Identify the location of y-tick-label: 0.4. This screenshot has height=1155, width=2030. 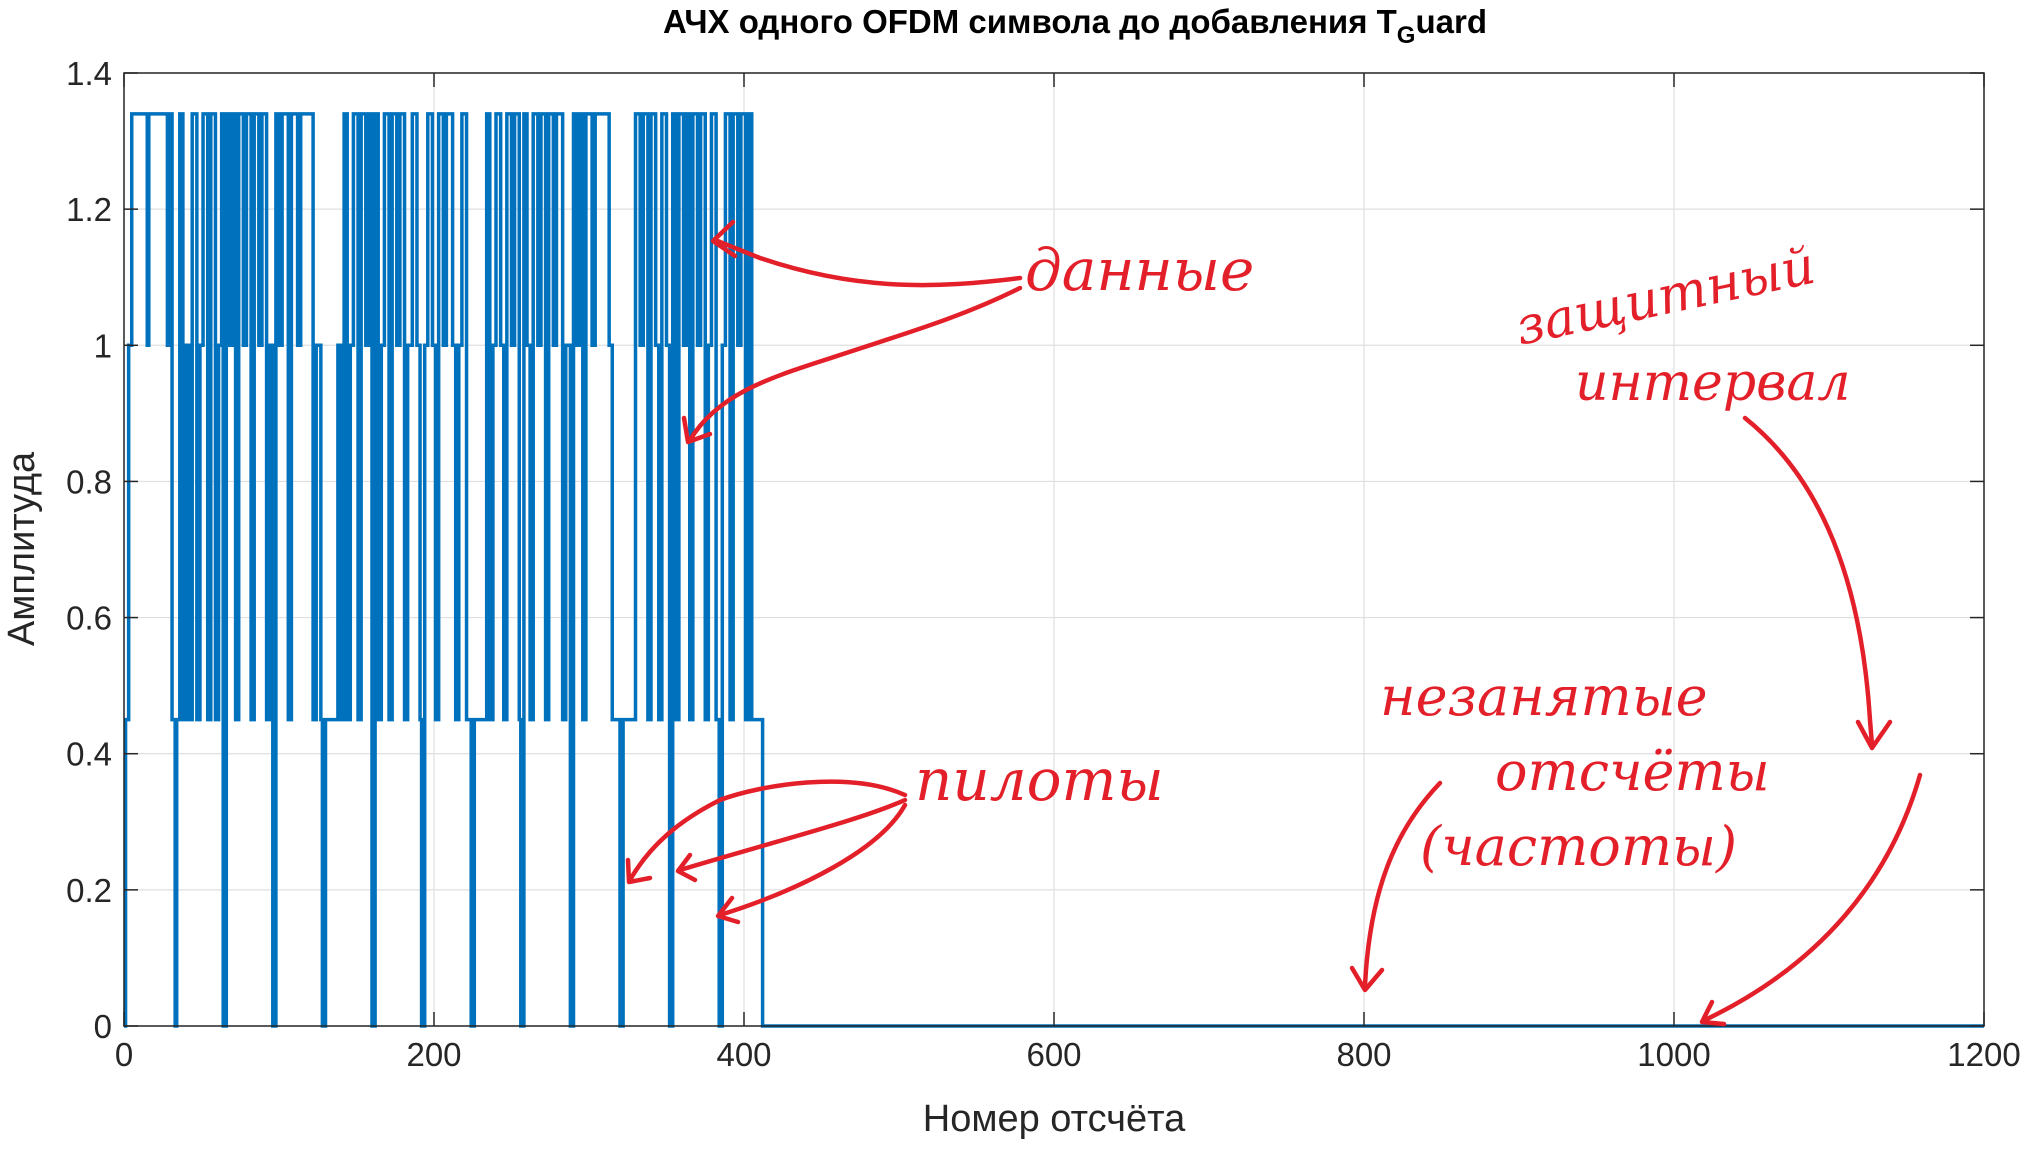
(89, 754).